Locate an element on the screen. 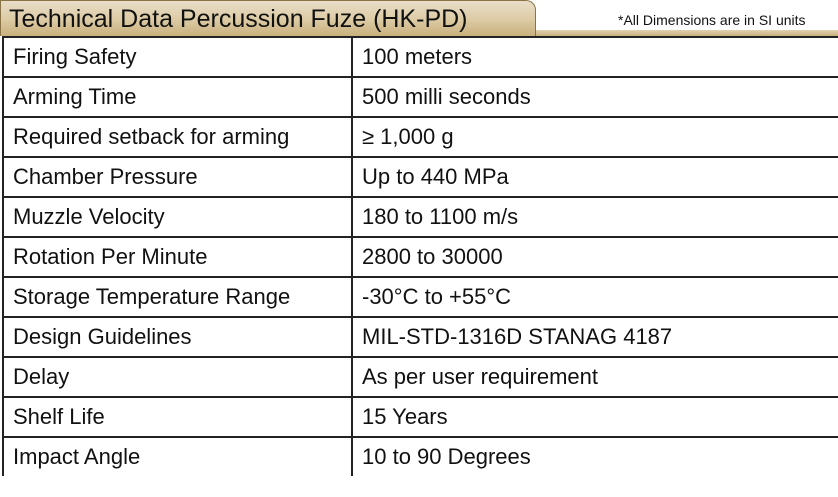 The image size is (838, 497). table-row: Delay As per user requirement is located at coordinates (420, 377).